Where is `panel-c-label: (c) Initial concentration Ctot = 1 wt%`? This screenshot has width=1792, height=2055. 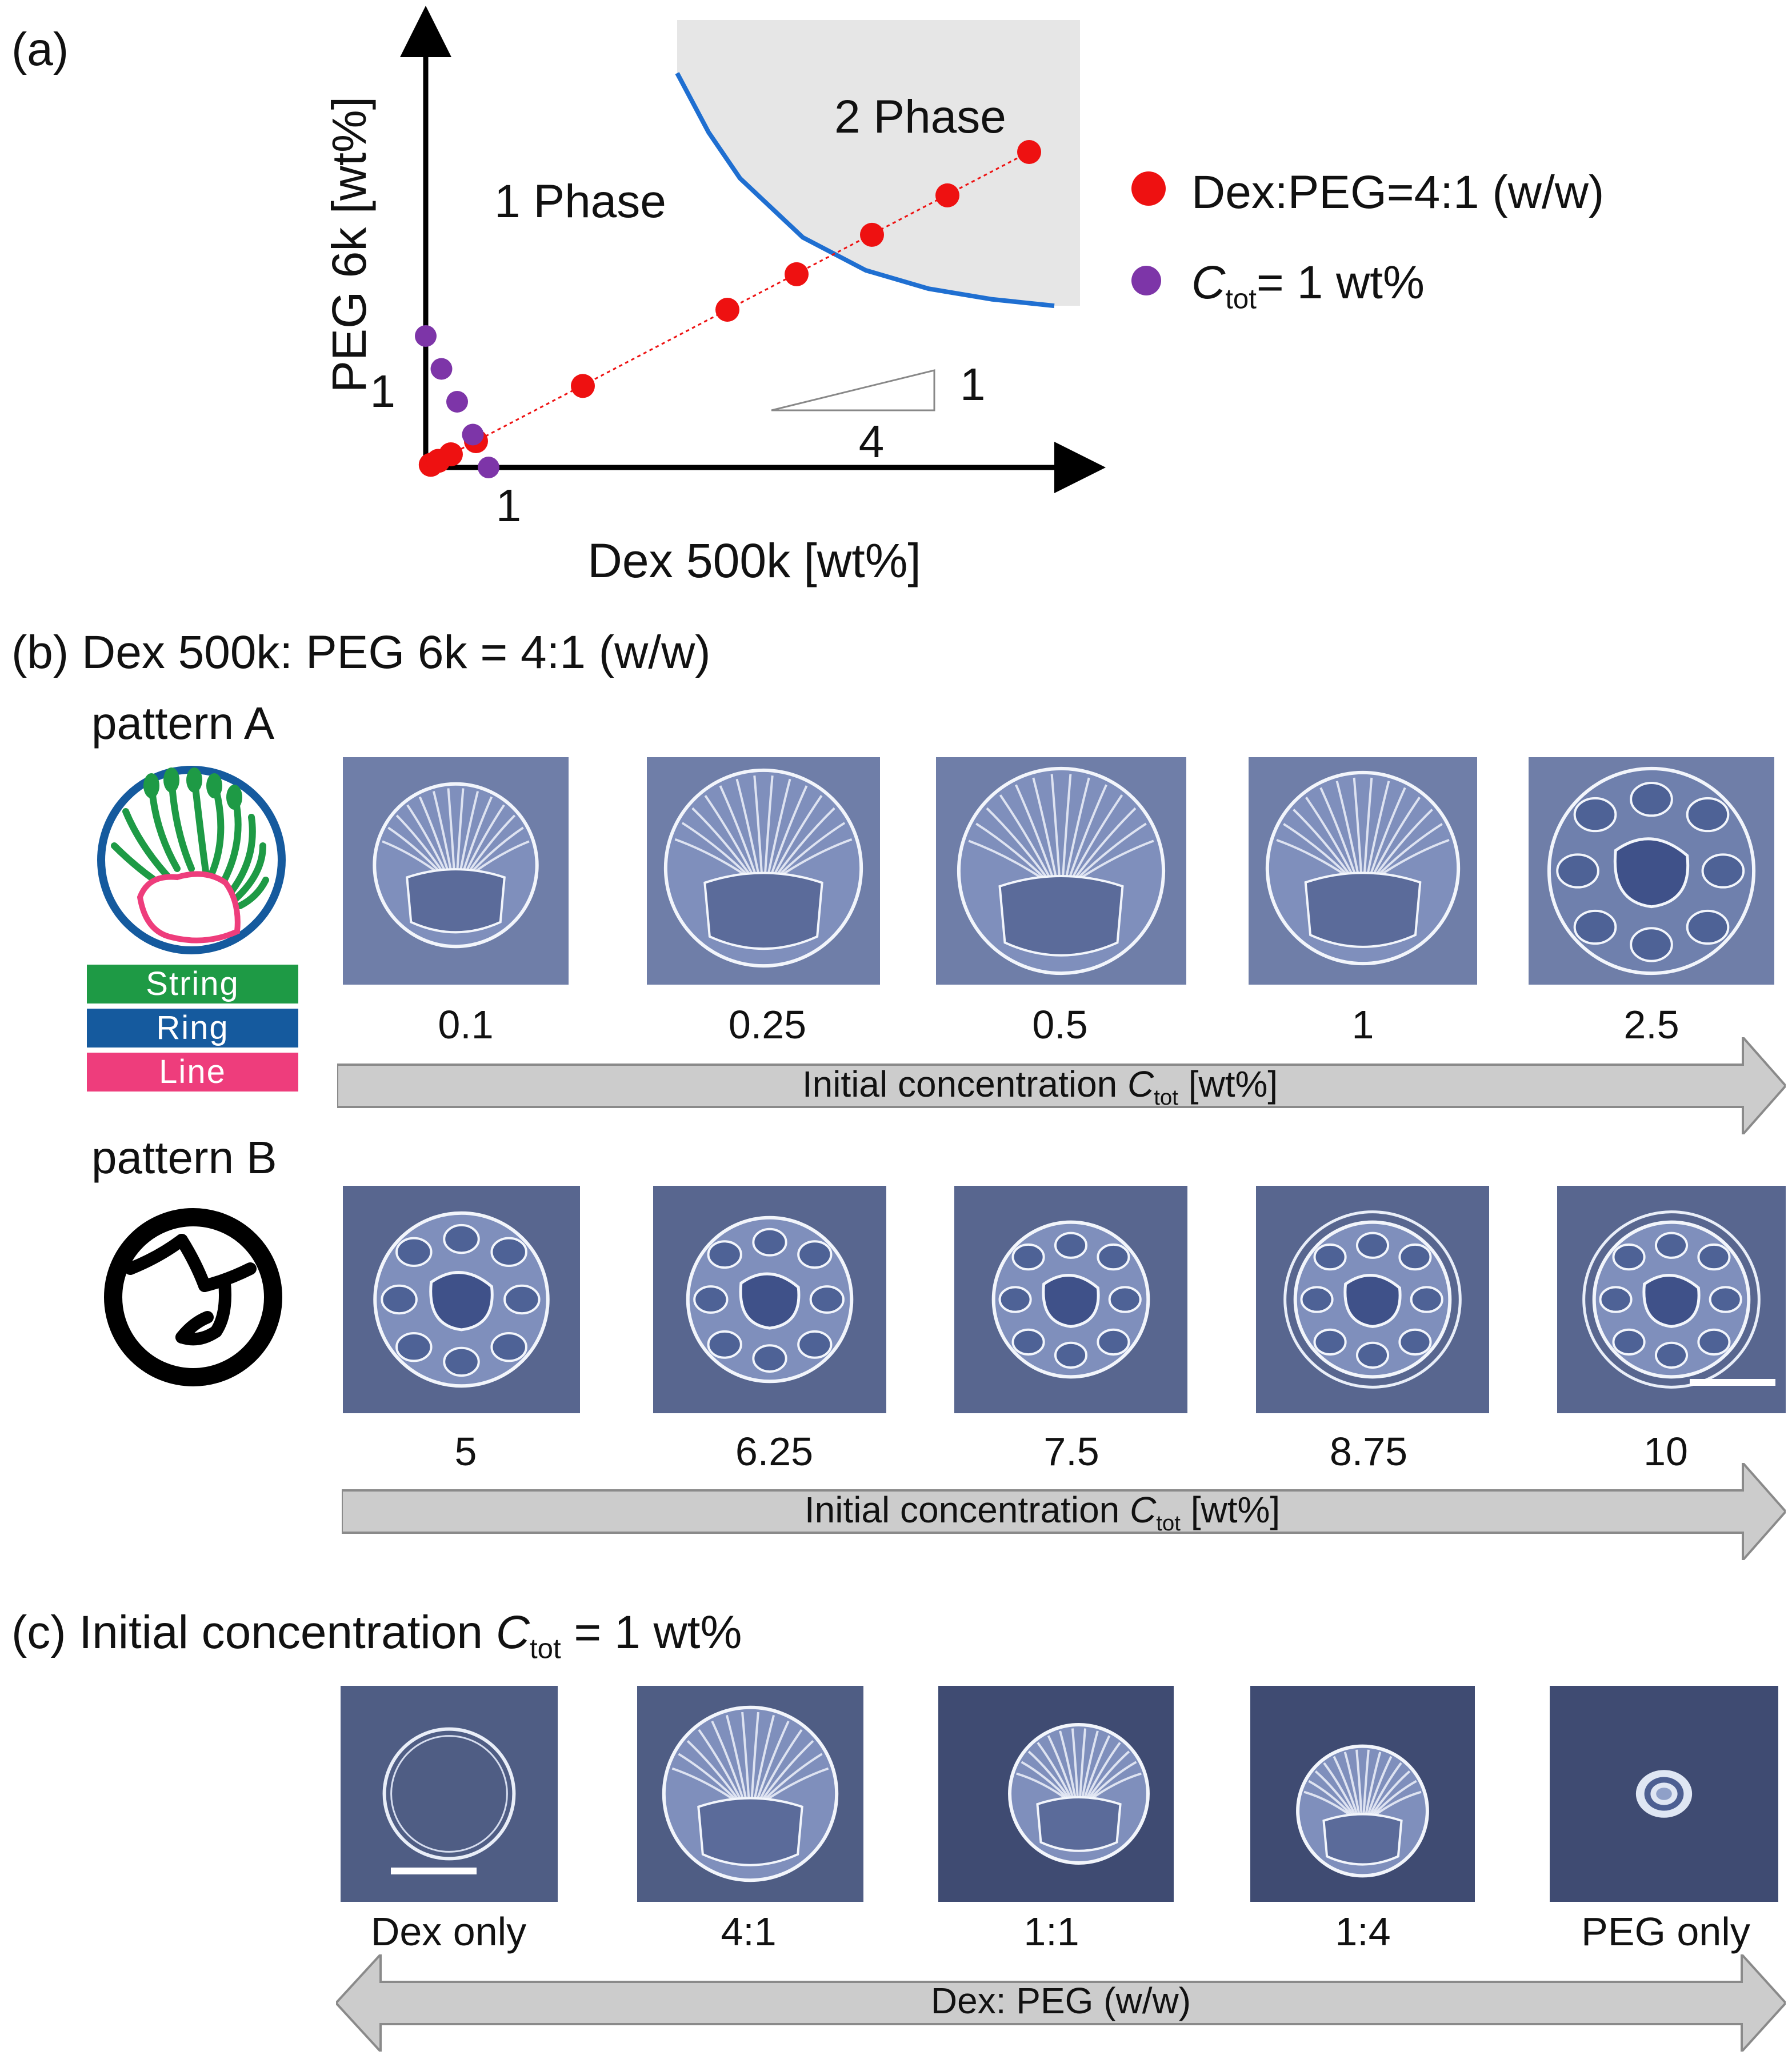
panel-c-label: (c) Initial concentration Ctot = 1 wt% is located at coordinates (376, 1635).